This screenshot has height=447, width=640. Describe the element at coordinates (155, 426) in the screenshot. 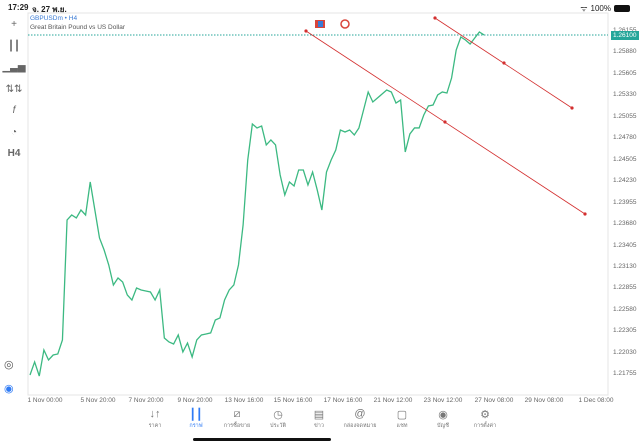

I see `nav-label: ราคา` at that location.